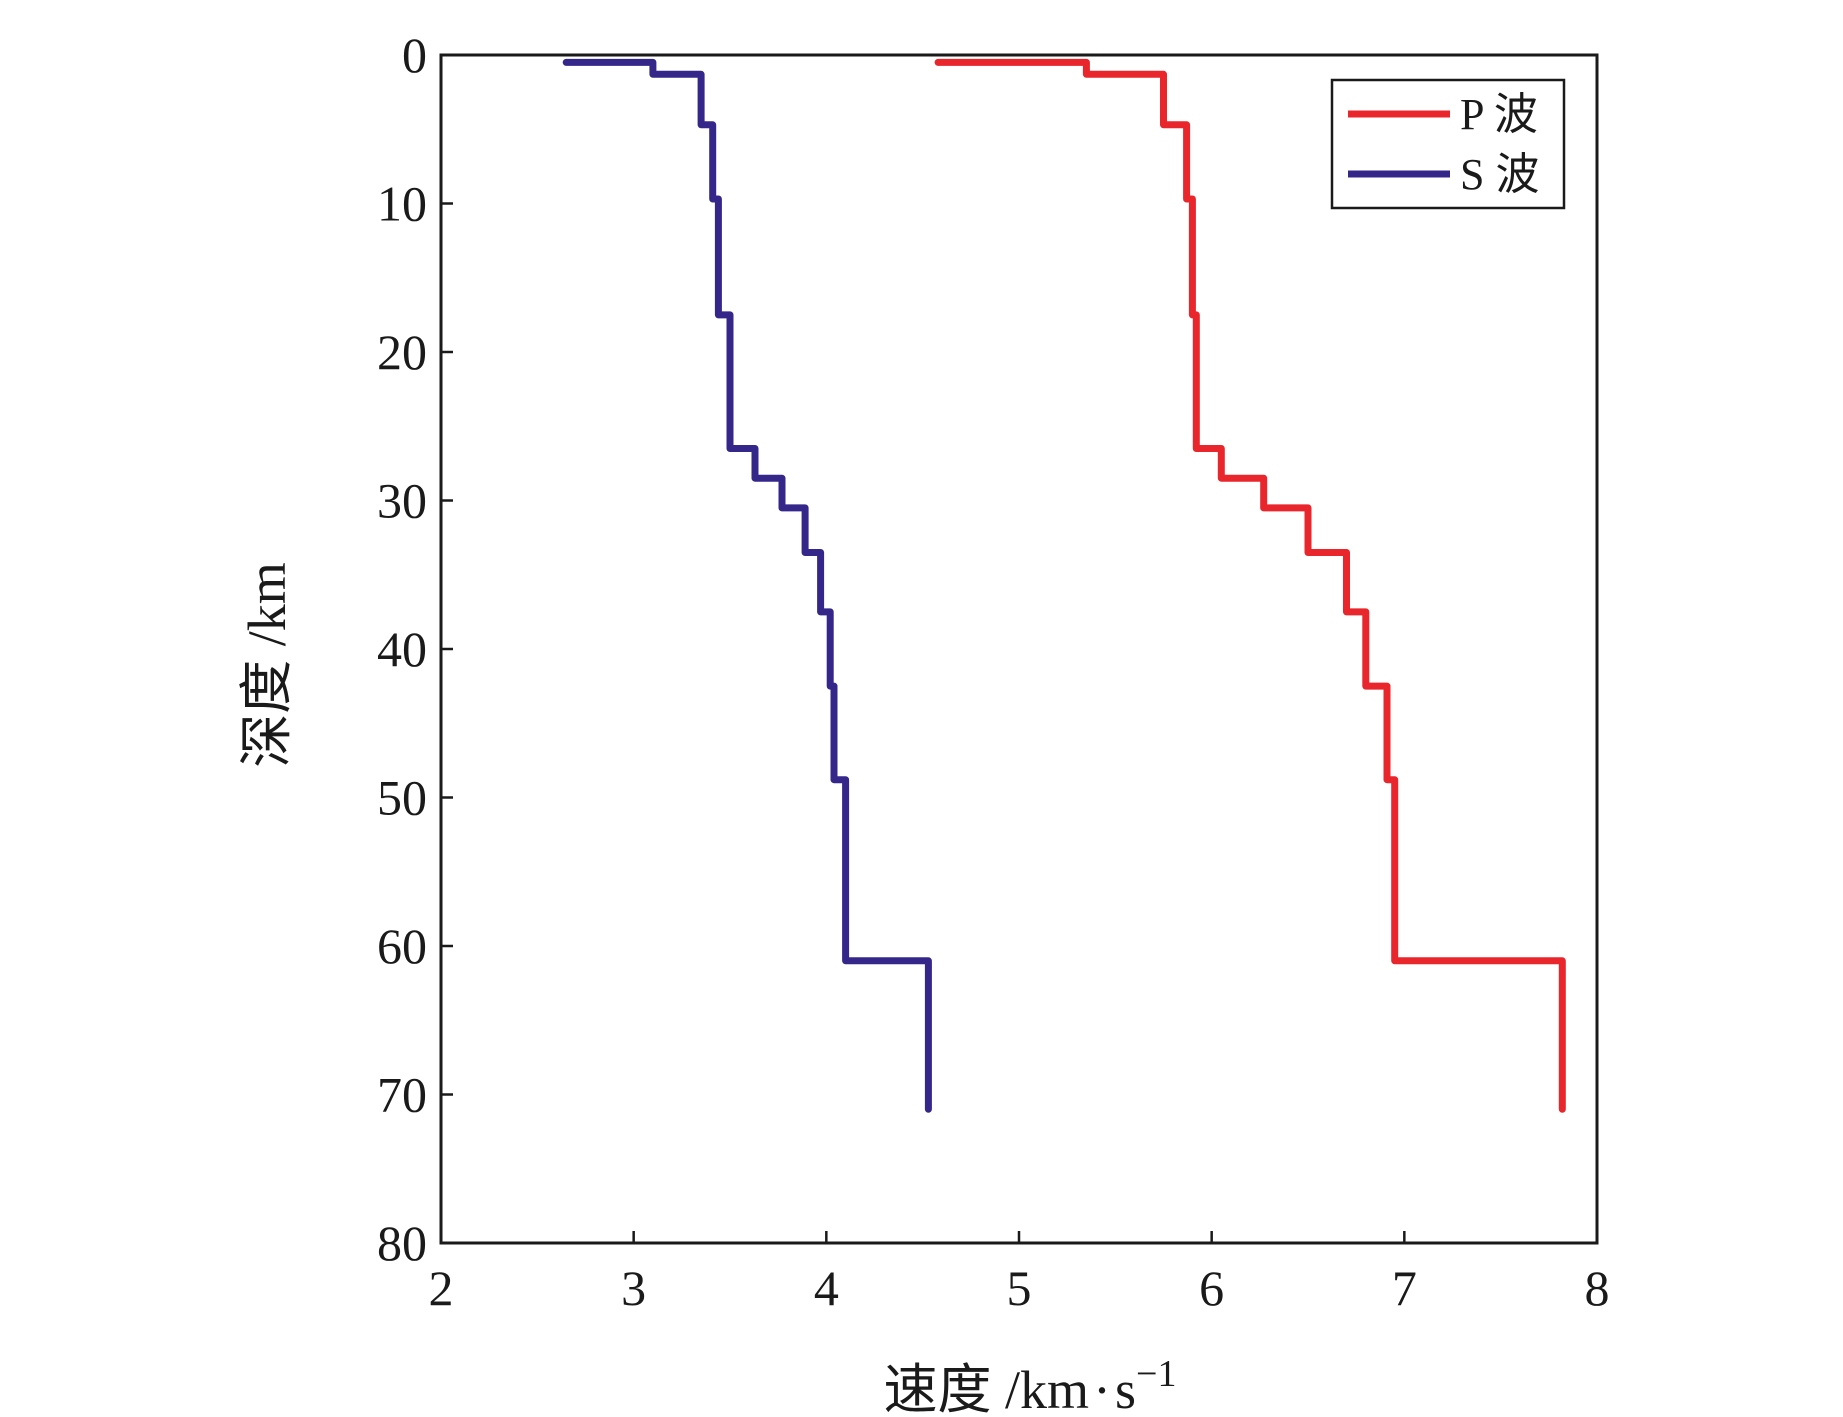  What do you see at coordinates (402, 649) in the screenshot?
I see `y-tick-label: 40` at bounding box center [402, 649].